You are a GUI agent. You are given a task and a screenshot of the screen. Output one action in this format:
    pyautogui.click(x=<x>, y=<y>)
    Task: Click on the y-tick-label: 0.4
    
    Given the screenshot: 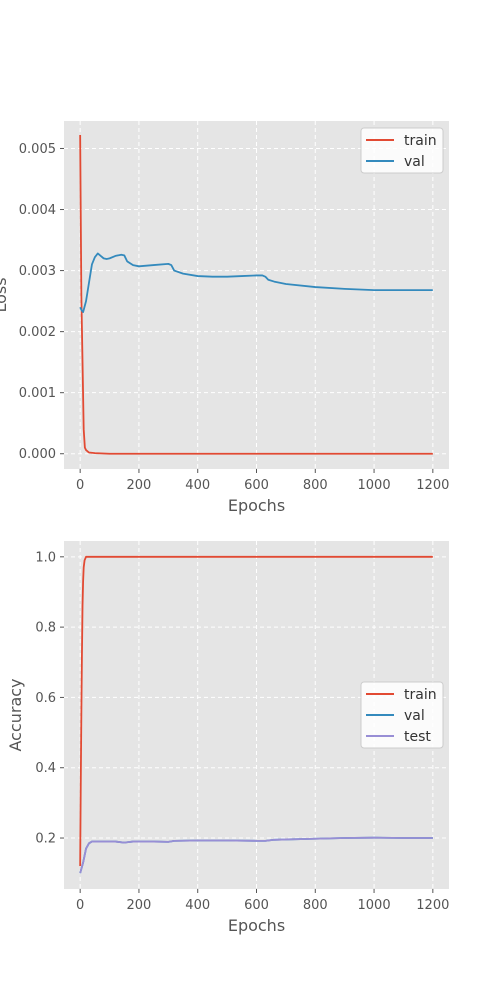 What is the action you would take?
    pyautogui.click(x=45, y=768)
    